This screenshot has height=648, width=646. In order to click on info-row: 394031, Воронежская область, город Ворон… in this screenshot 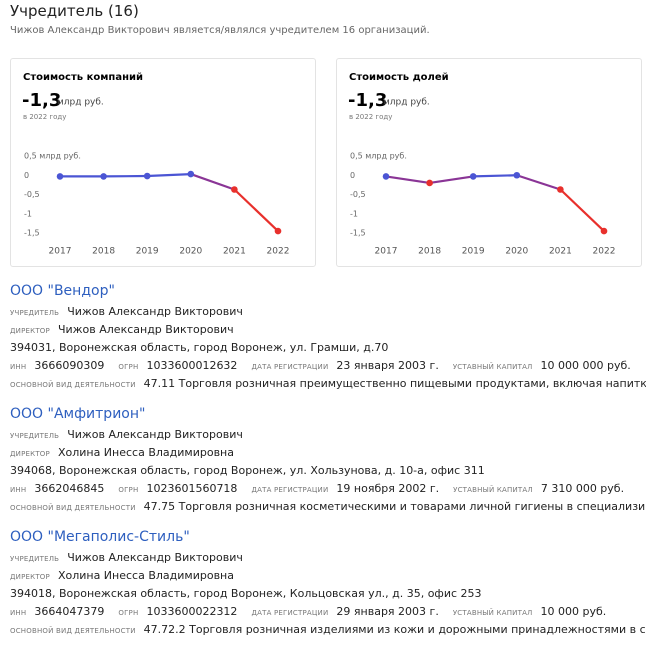, I will do `click(328, 348)`.